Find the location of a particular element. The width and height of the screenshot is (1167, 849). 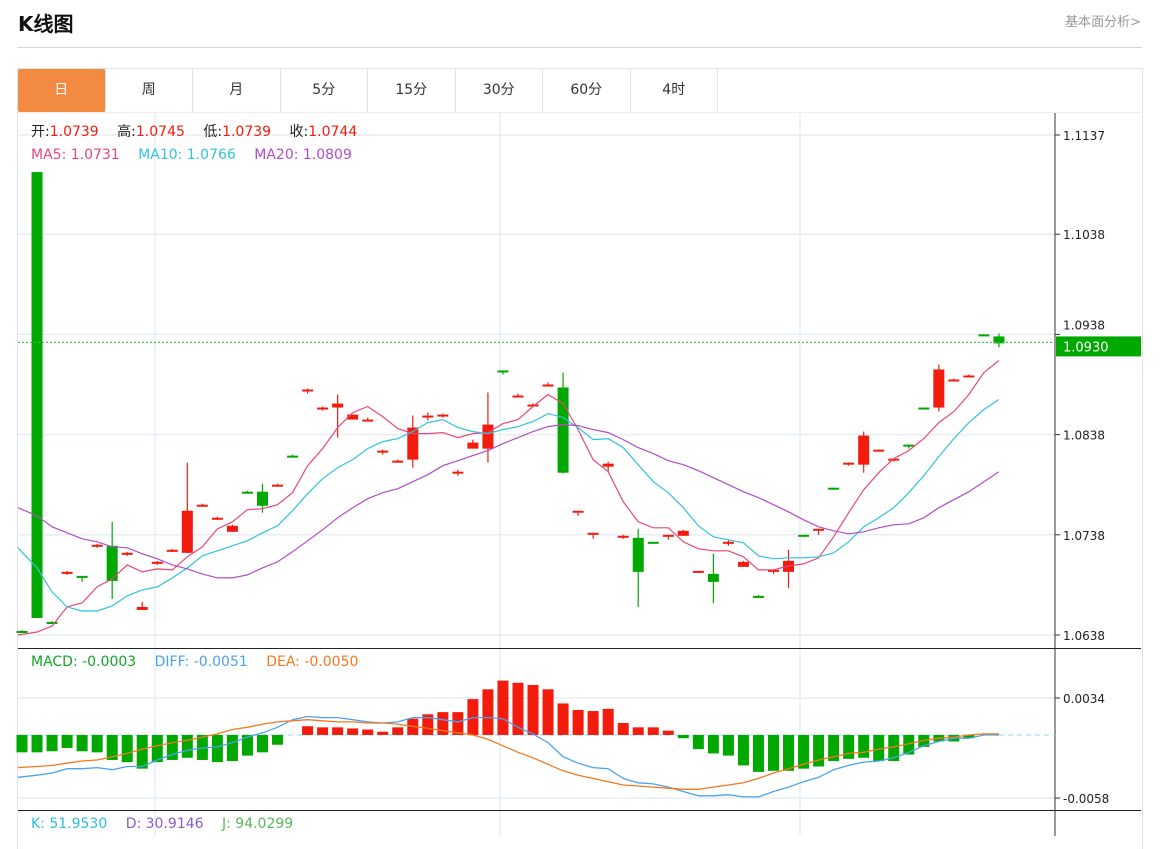

tab-15min: 15分 is located at coordinates (412, 90).